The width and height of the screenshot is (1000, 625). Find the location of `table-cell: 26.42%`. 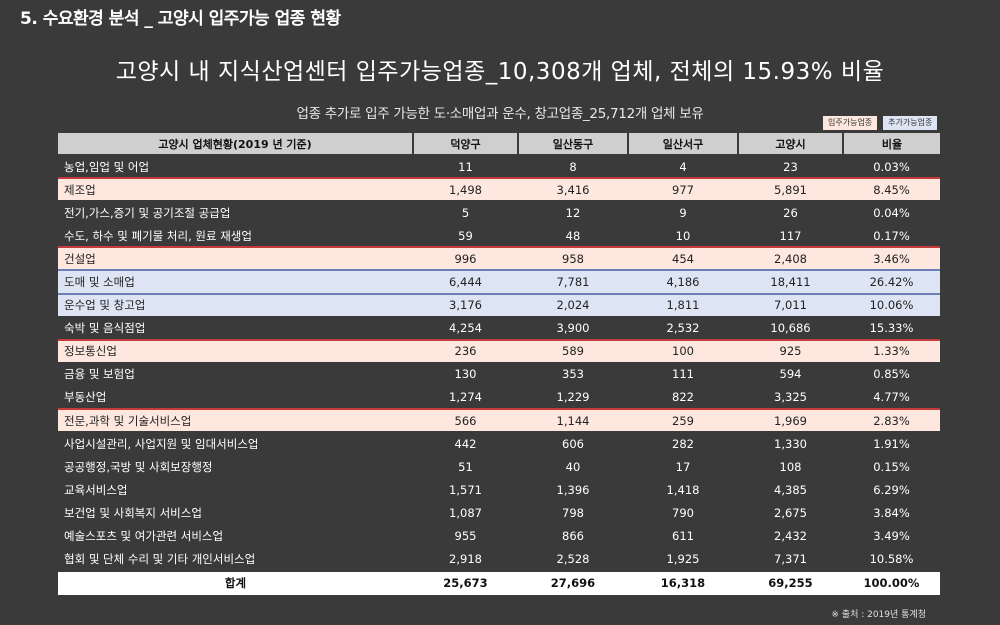

table-cell: 26.42% is located at coordinates (891, 281).